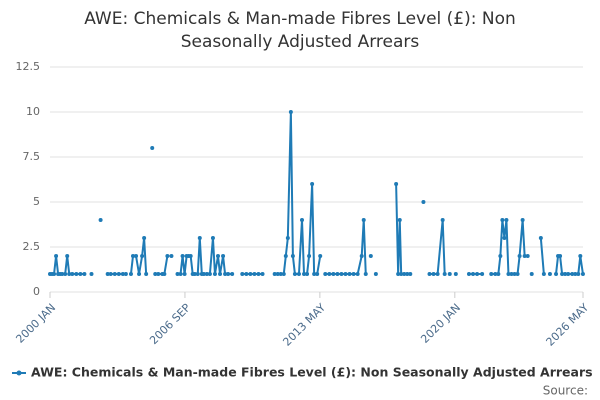 Image resolution: width=600 pixels, height=400 pixels. What do you see at coordinates (32, 246) in the screenshot?
I see `y-tick-label: 2.5` at bounding box center [32, 246].